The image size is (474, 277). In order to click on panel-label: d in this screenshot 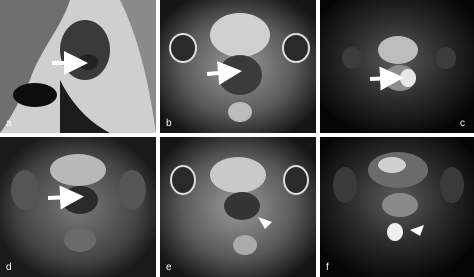, I will do `click(9, 267)`.